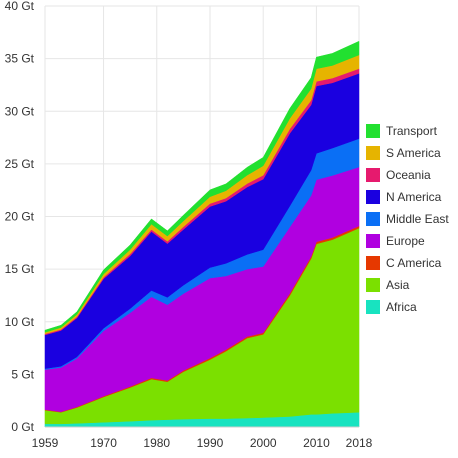 This screenshot has height=458, width=458. I want to click on legend-label: S America, so click(413, 153).